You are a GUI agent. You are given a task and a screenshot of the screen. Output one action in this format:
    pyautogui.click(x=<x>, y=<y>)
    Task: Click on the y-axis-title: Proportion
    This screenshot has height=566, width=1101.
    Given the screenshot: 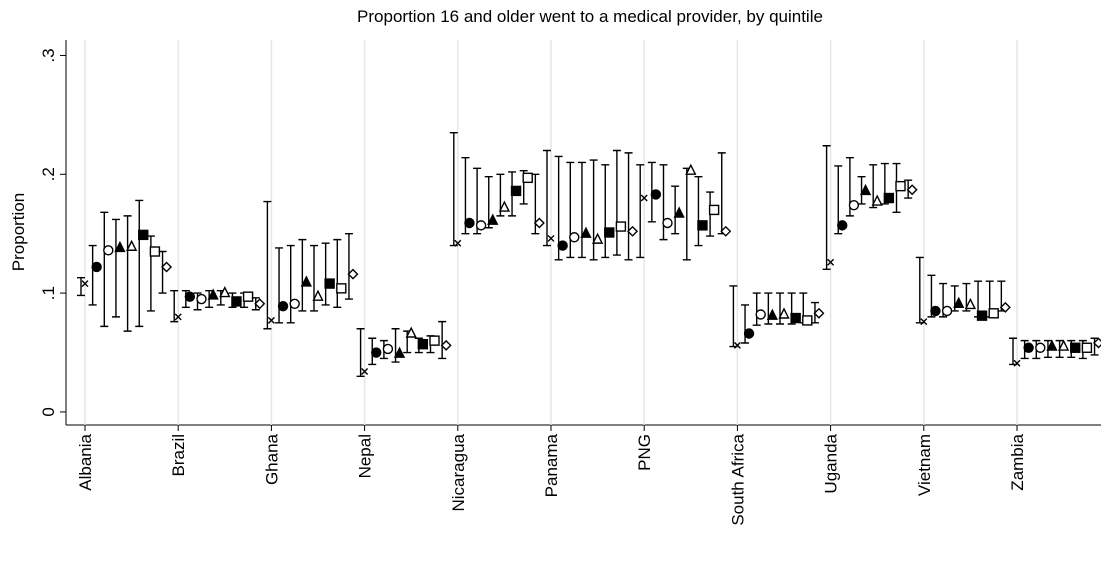 What is the action you would take?
    pyautogui.click(x=18, y=232)
    